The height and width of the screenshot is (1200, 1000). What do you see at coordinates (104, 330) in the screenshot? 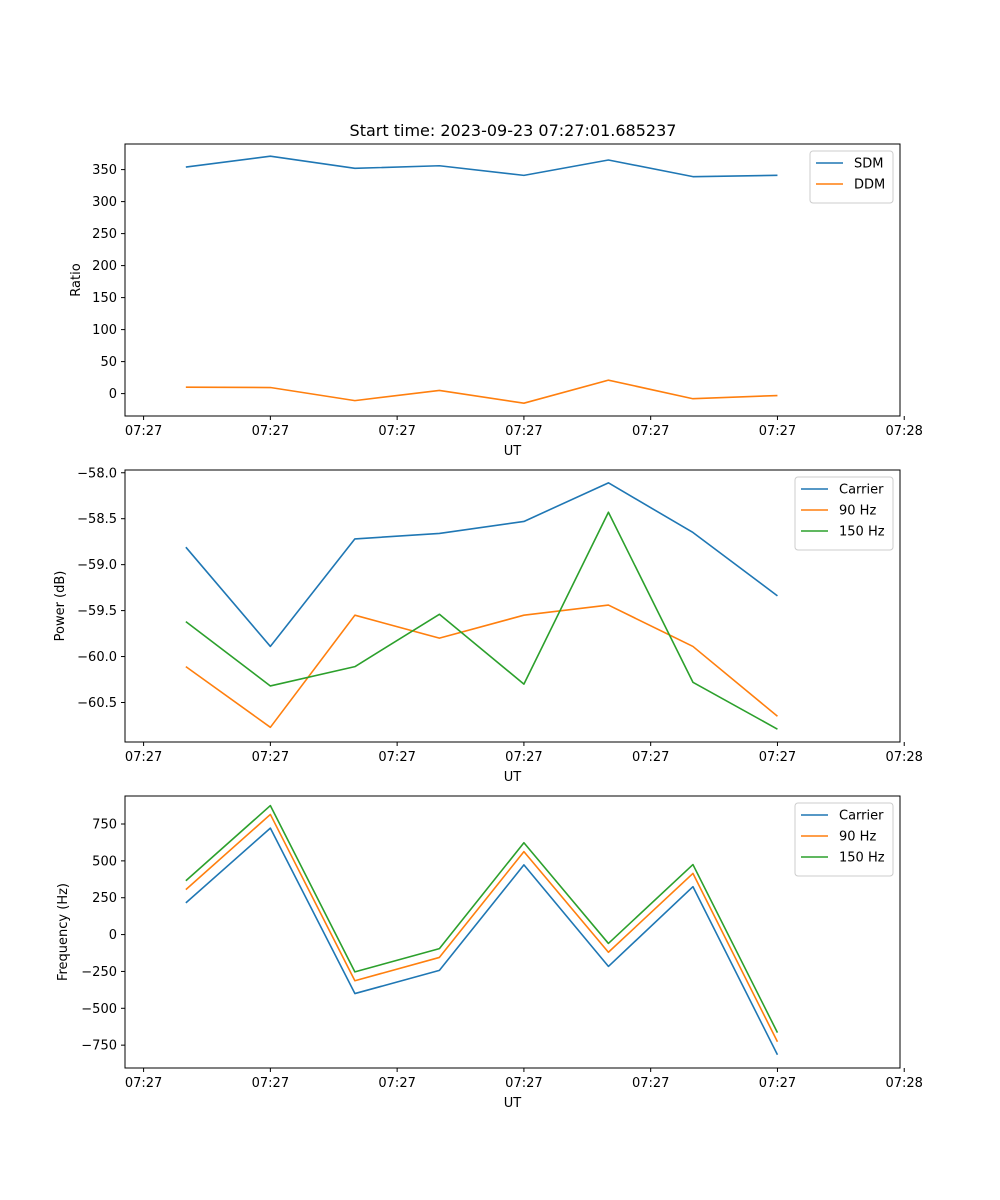
I see `ratio-y-tick-label: 100` at bounding box center [104, 330].